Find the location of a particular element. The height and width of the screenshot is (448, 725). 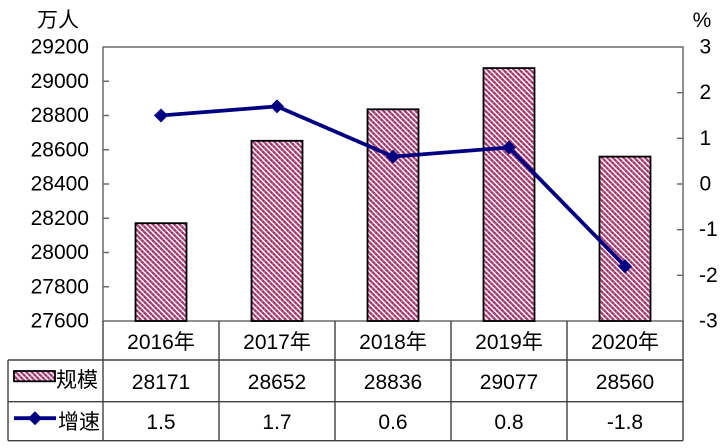

svg-text: 2018年 is located at coordinates (393, 342).